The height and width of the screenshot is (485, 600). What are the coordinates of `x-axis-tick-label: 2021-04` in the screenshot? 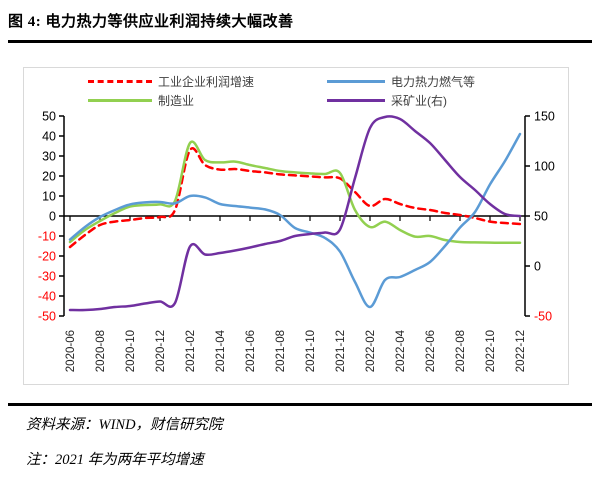 It's located at (221, 350).